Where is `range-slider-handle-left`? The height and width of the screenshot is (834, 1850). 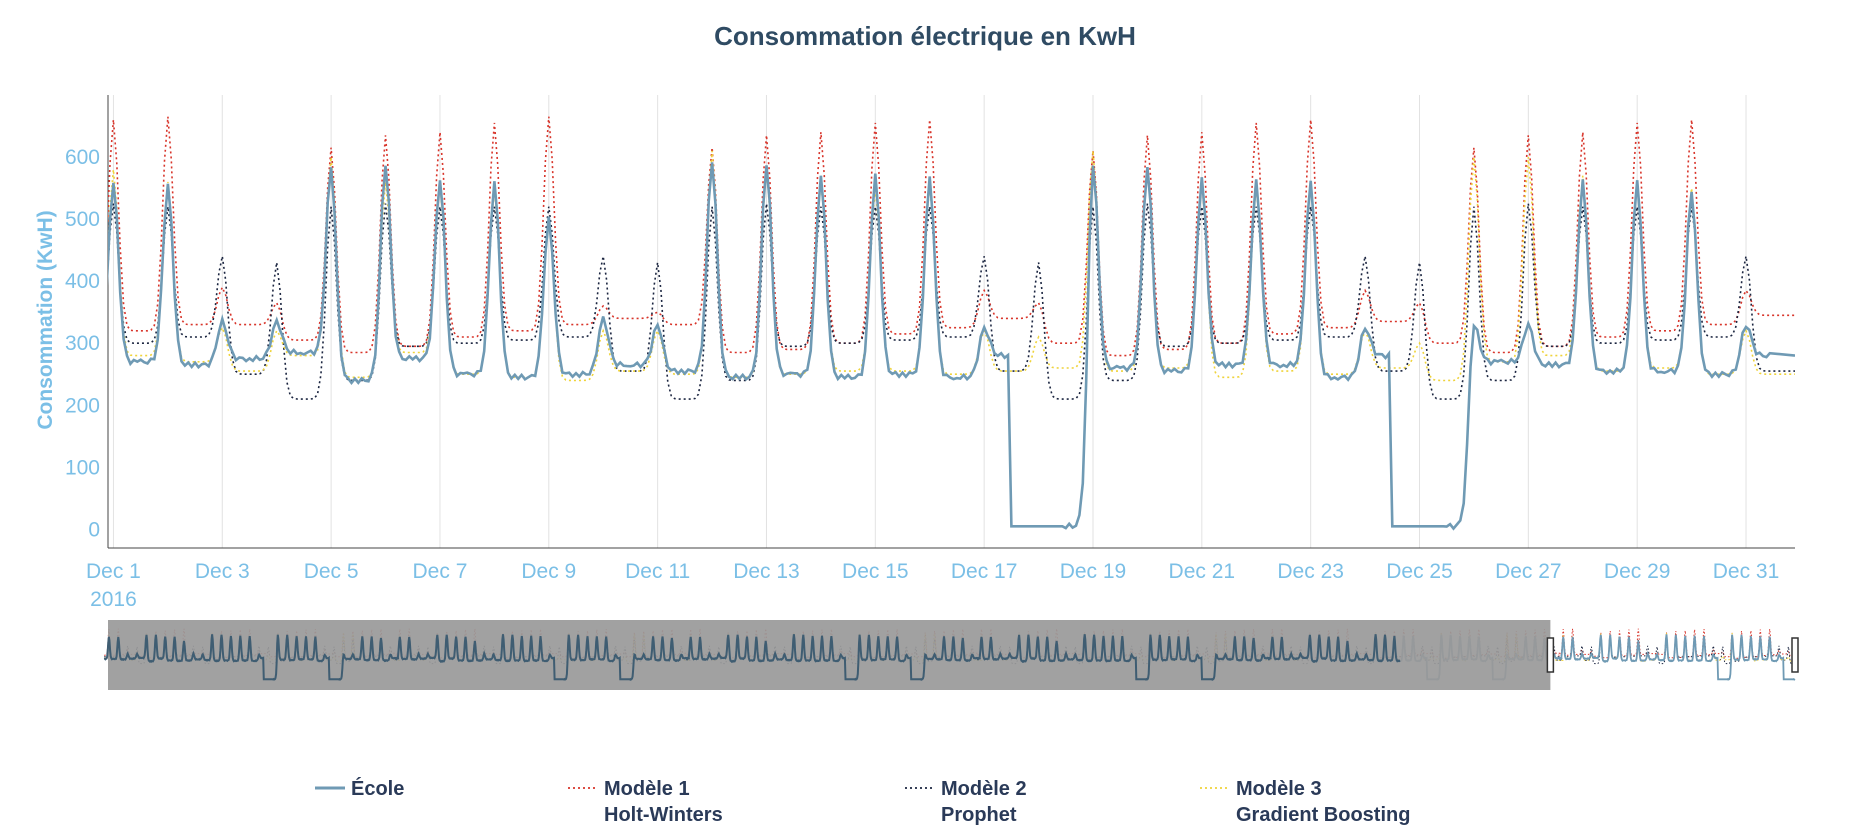
range-slider-handle-left is located at coordinates (1550, 655).